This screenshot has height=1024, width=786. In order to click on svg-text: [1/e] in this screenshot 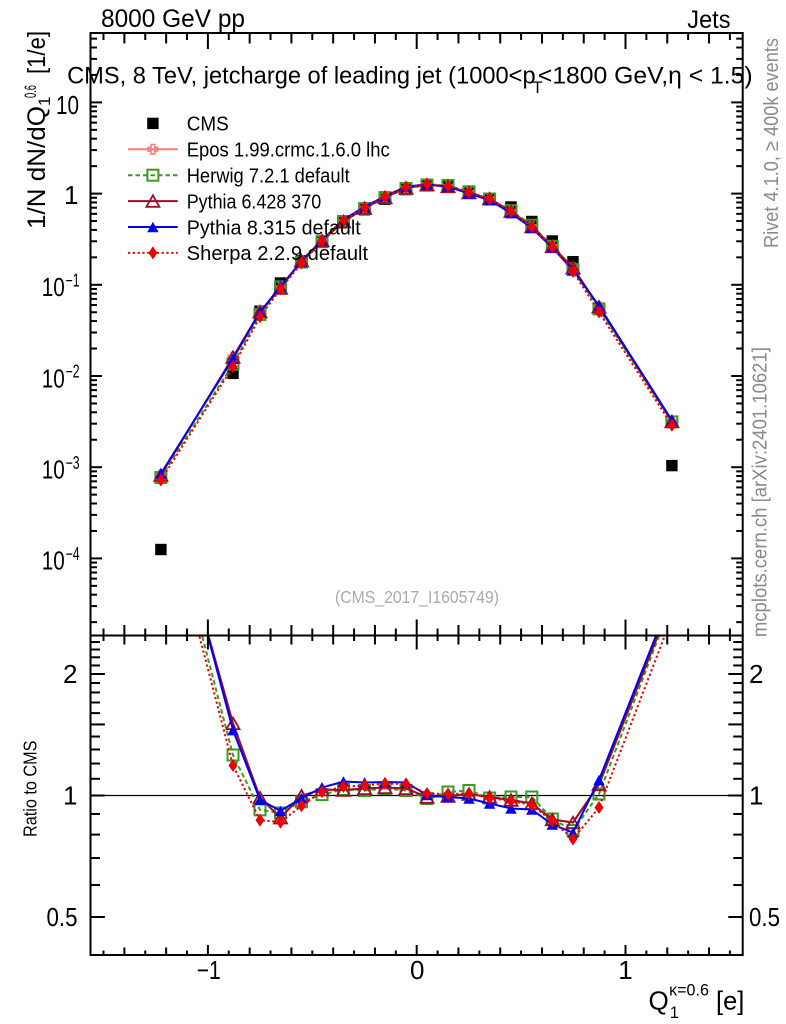, I will do `click(37, 52)`.